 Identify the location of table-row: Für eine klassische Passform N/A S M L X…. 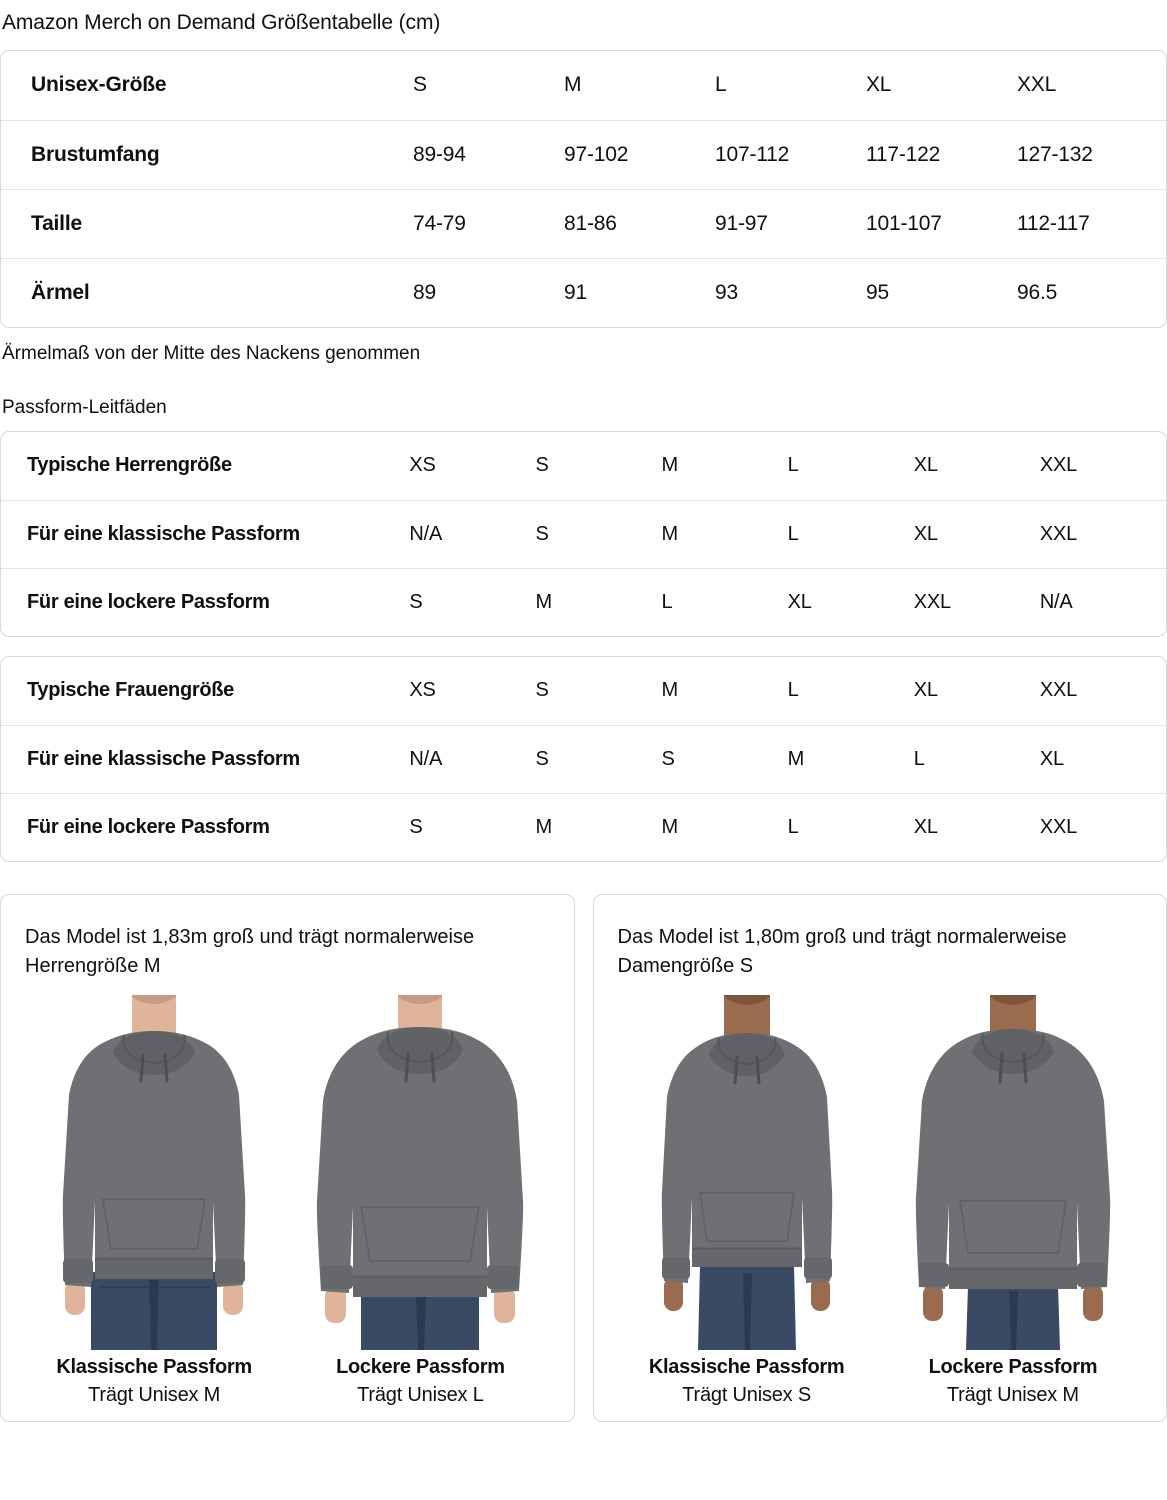
(583, 533).